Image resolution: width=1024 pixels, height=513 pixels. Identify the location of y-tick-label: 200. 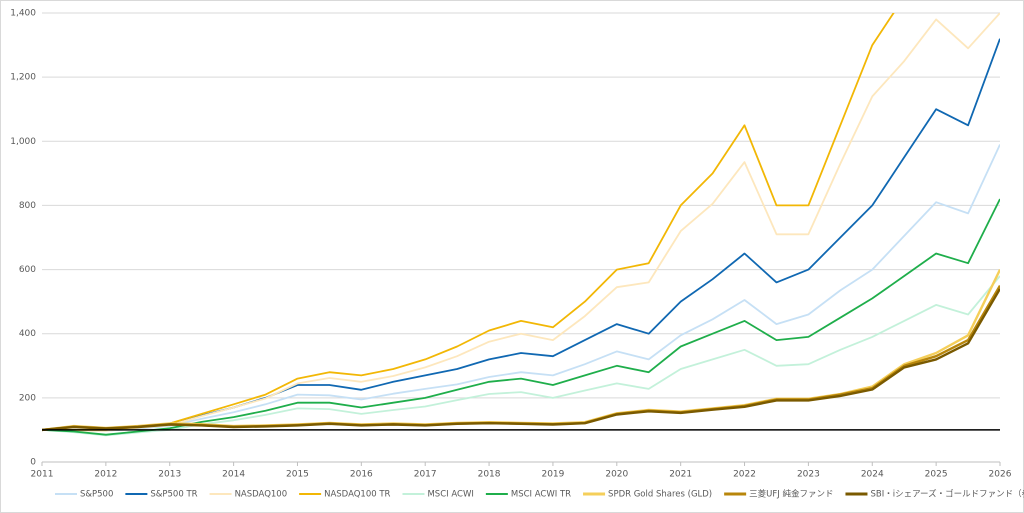
(27, 398).